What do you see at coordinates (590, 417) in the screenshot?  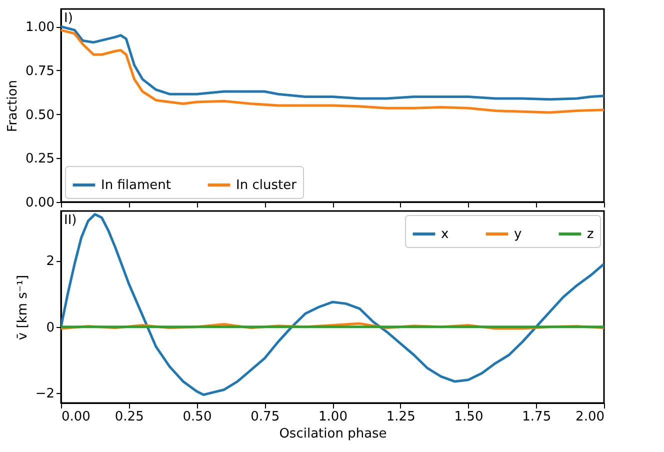 I see `x-tick-label: 2.00` at bounding box center [590, 417].